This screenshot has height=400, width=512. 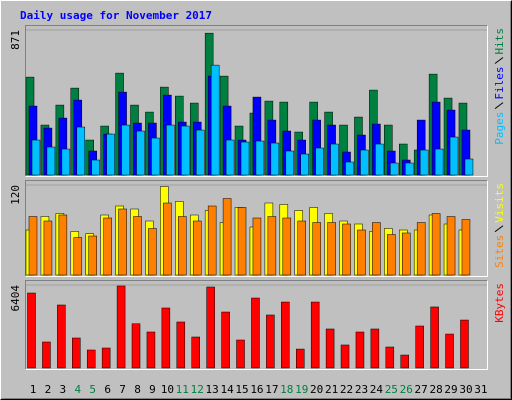 What do you see at coordinates (107, 389) in the screenshot?
I see `x-tick-label: 6` at bounding box center [107, 389].